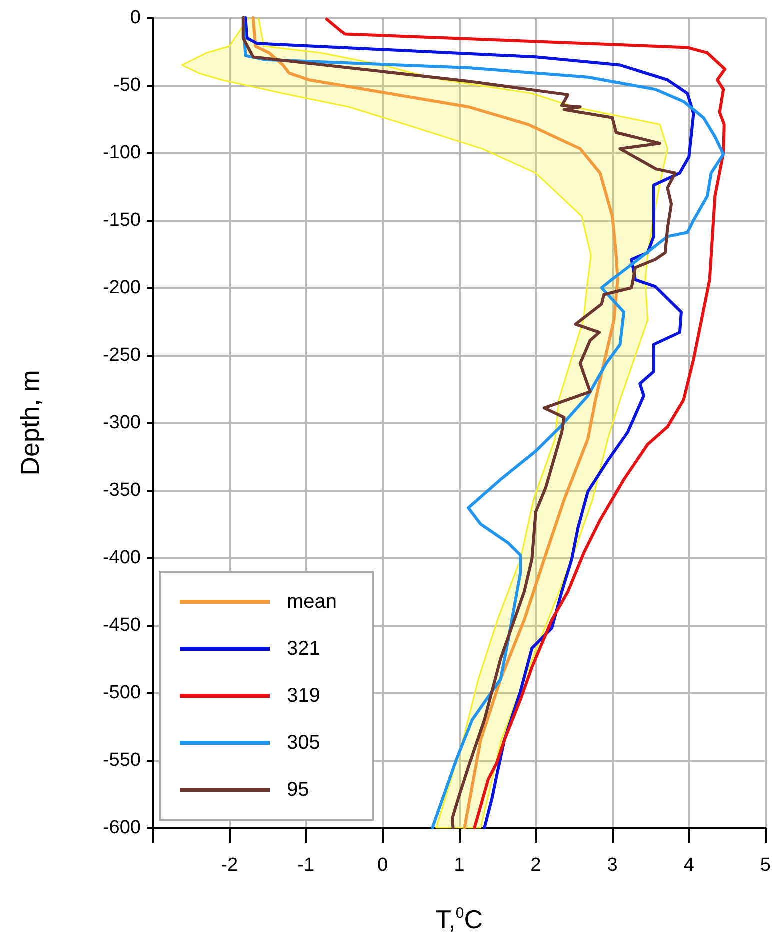 The height and width of the screenshot is (943, 774). What do you see at coordinates (612, 865) in the screenshot?
I see `x-tick-label: 3` at bounding box center [612, 865].